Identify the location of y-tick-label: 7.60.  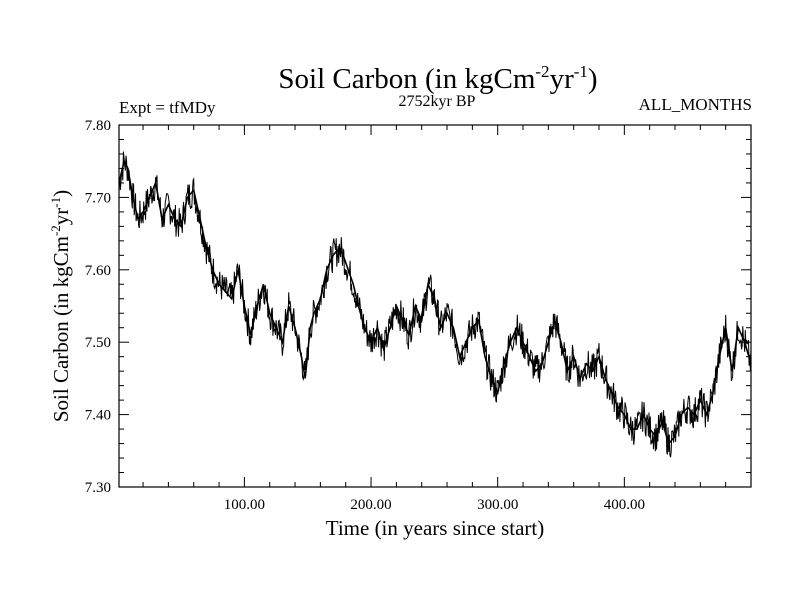
(98, 271).